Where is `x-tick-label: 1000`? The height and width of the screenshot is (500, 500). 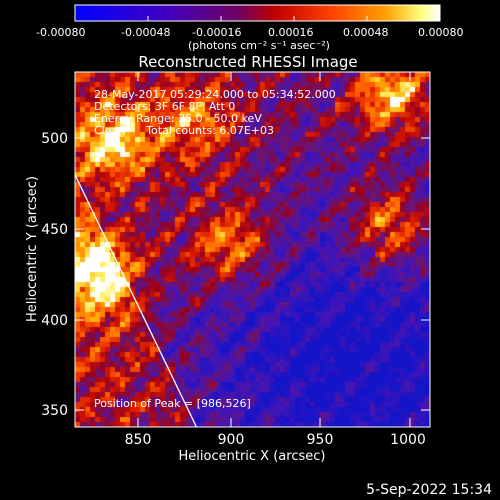
x-tick-label: 1000 is located at coordinates (408, 440).